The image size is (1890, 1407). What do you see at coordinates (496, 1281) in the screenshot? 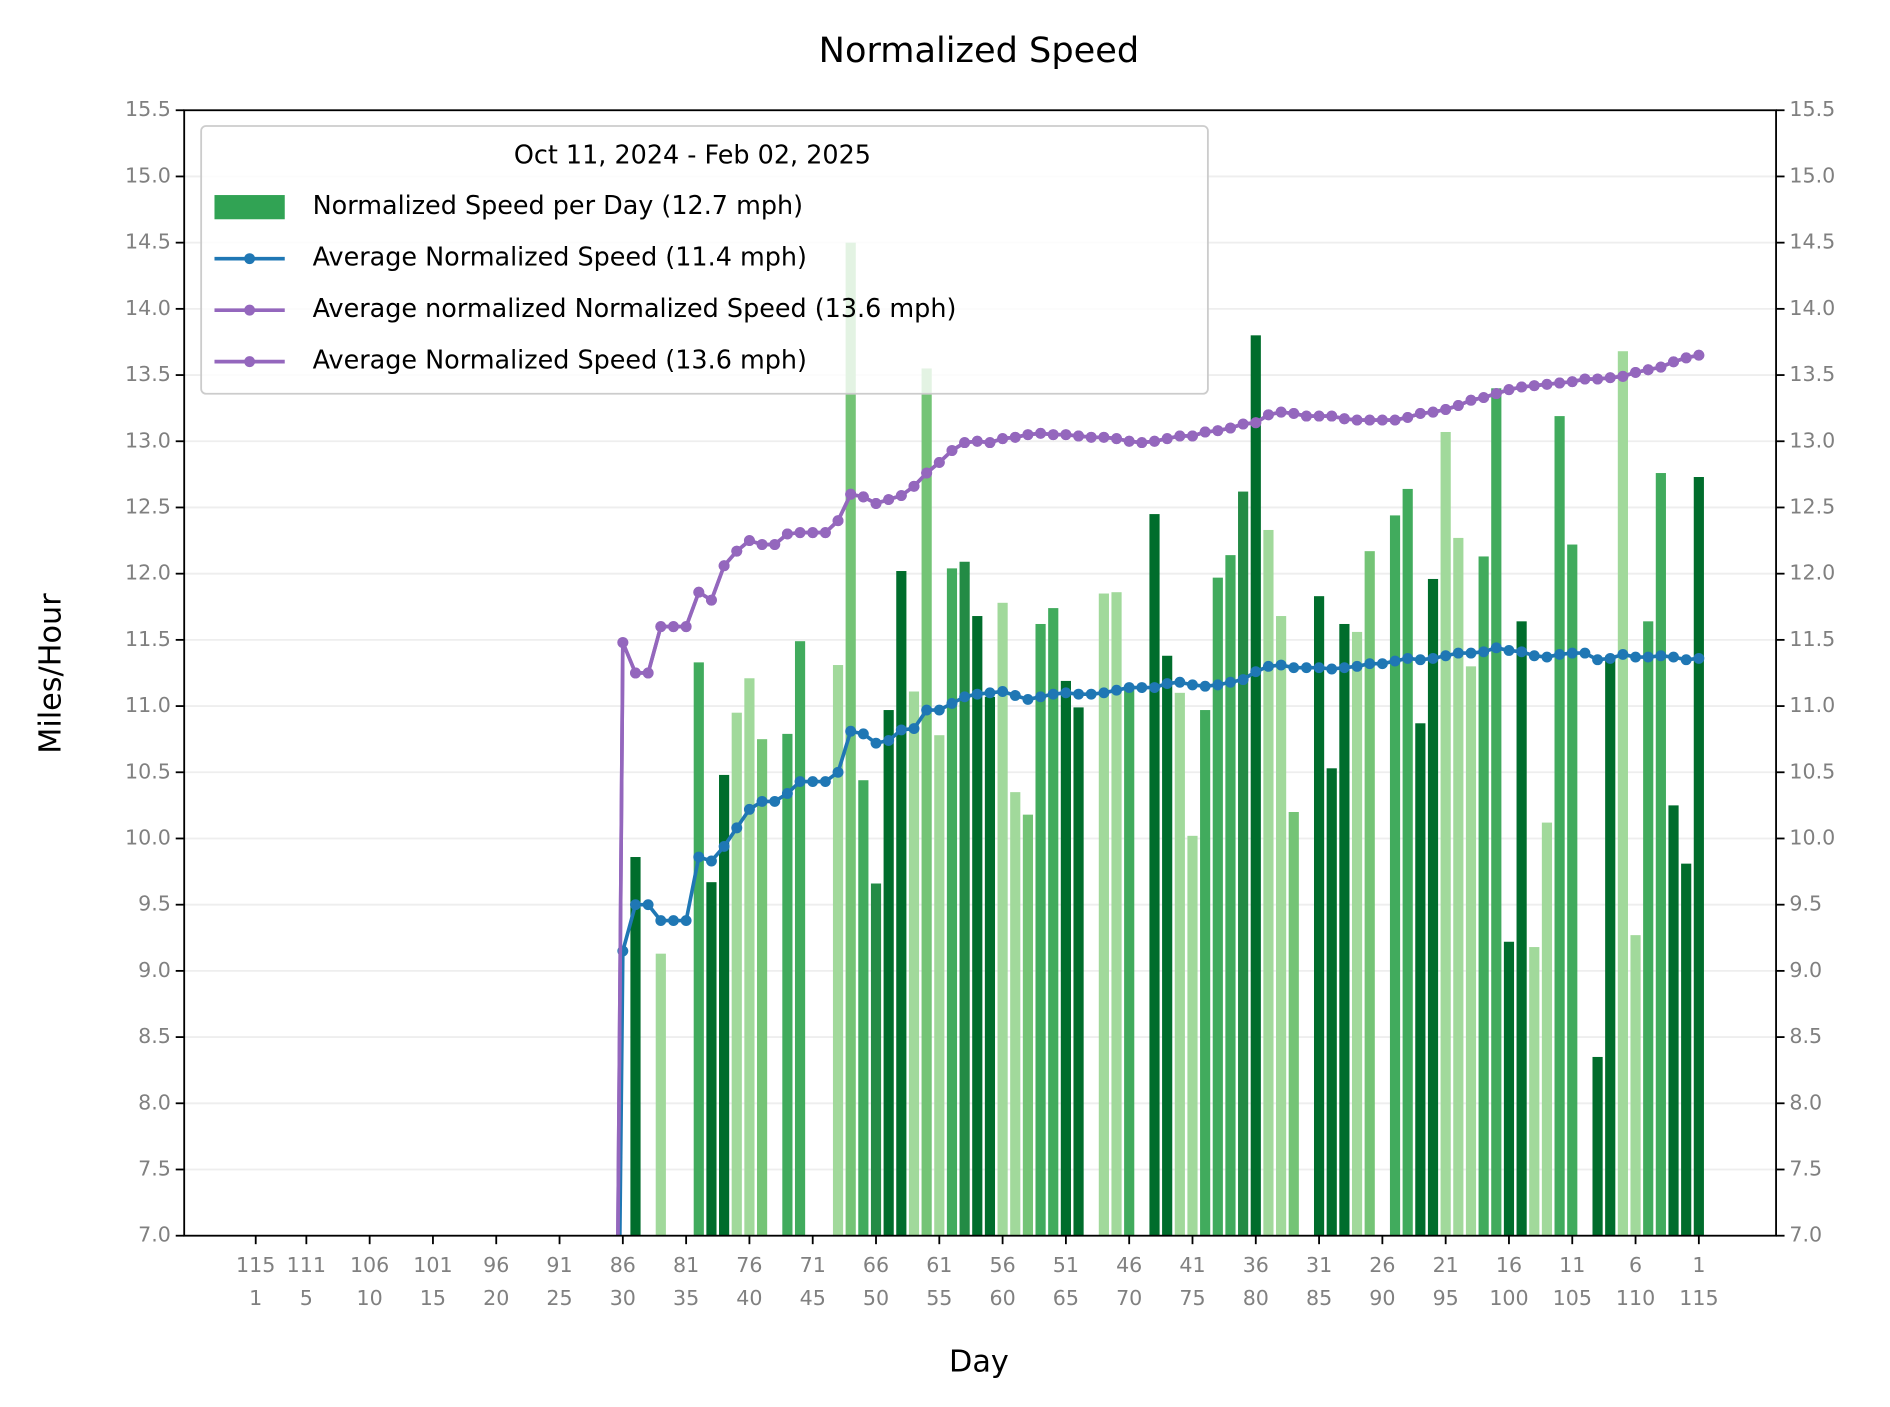
I see `x-tick-label: 96 20` at bounding box center [496, 1281].